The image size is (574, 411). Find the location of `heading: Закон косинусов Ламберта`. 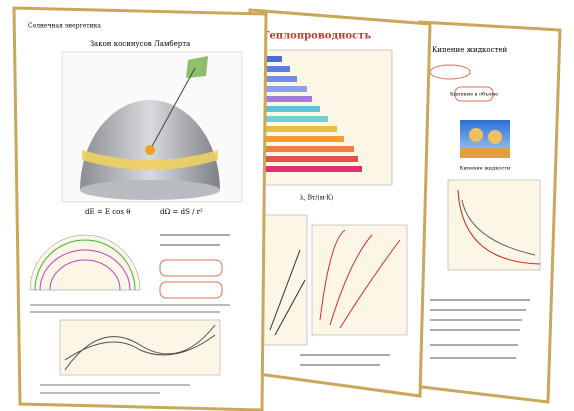

heading: Закон косинусов Ламберта is located at coordinates (140, 44).